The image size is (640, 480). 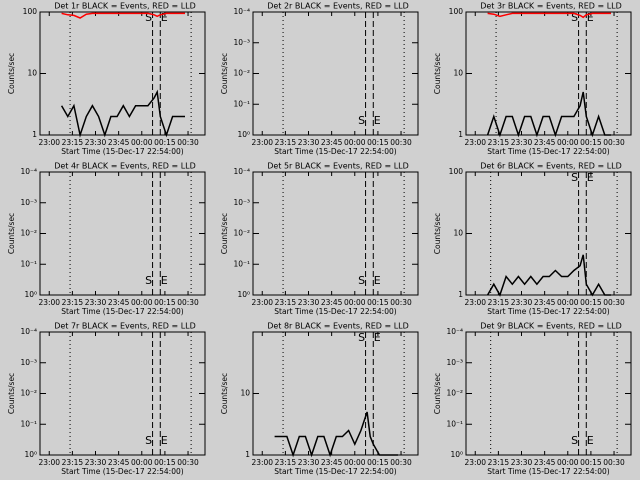 I want to click on panel-title: Det 2r BLACK = Events, RED = LLD, so click(x=338, y=6).